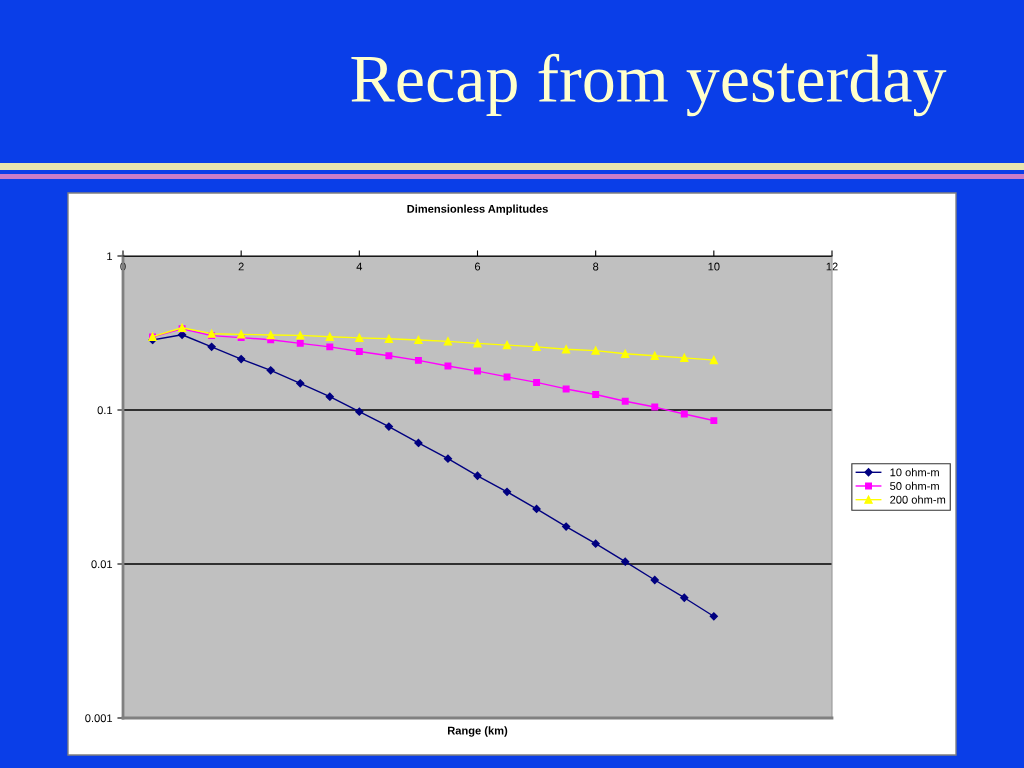  Describe the element at coordinates (914, 485) in the screenshot. I see `legend-label: 50 ohm-m` at that location.